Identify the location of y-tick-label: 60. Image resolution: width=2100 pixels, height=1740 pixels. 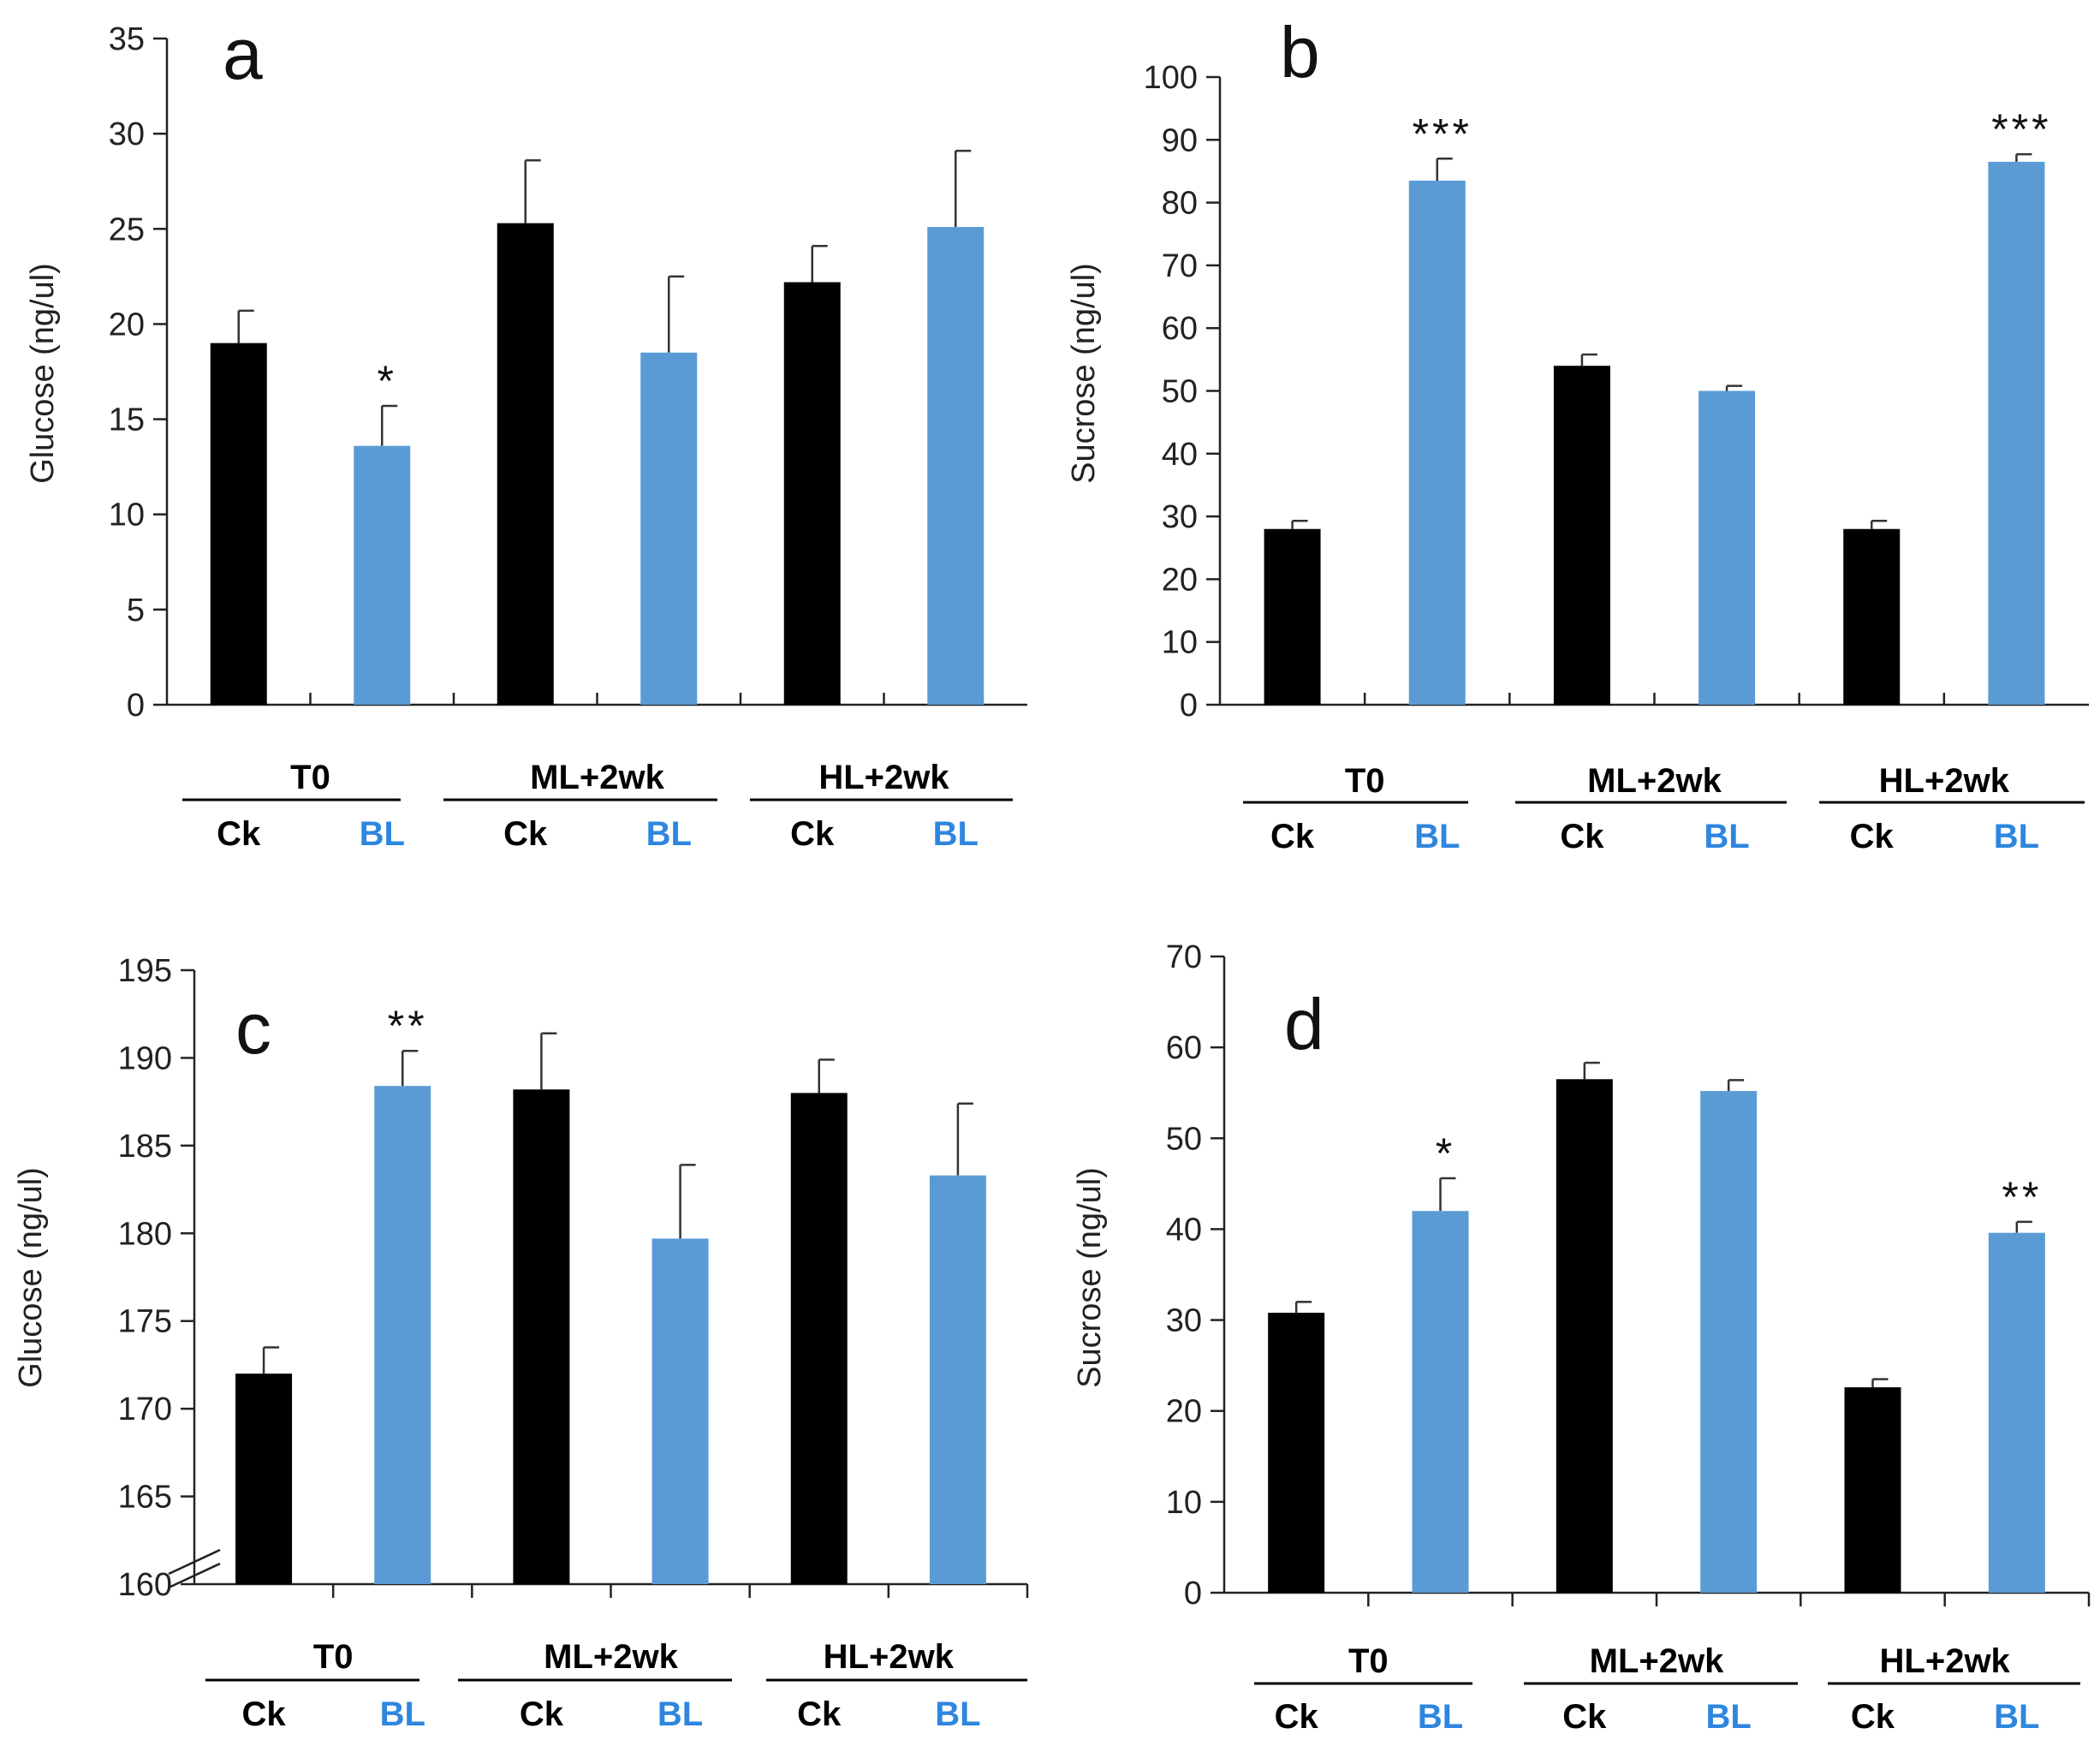
(1180, 329).